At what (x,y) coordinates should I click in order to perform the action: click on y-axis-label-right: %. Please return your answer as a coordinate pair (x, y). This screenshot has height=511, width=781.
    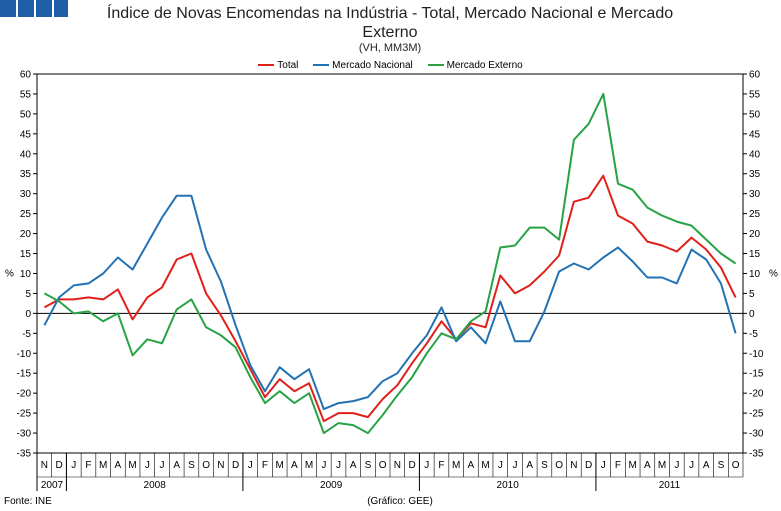
    Looking at the image, I should click on (773, 273).